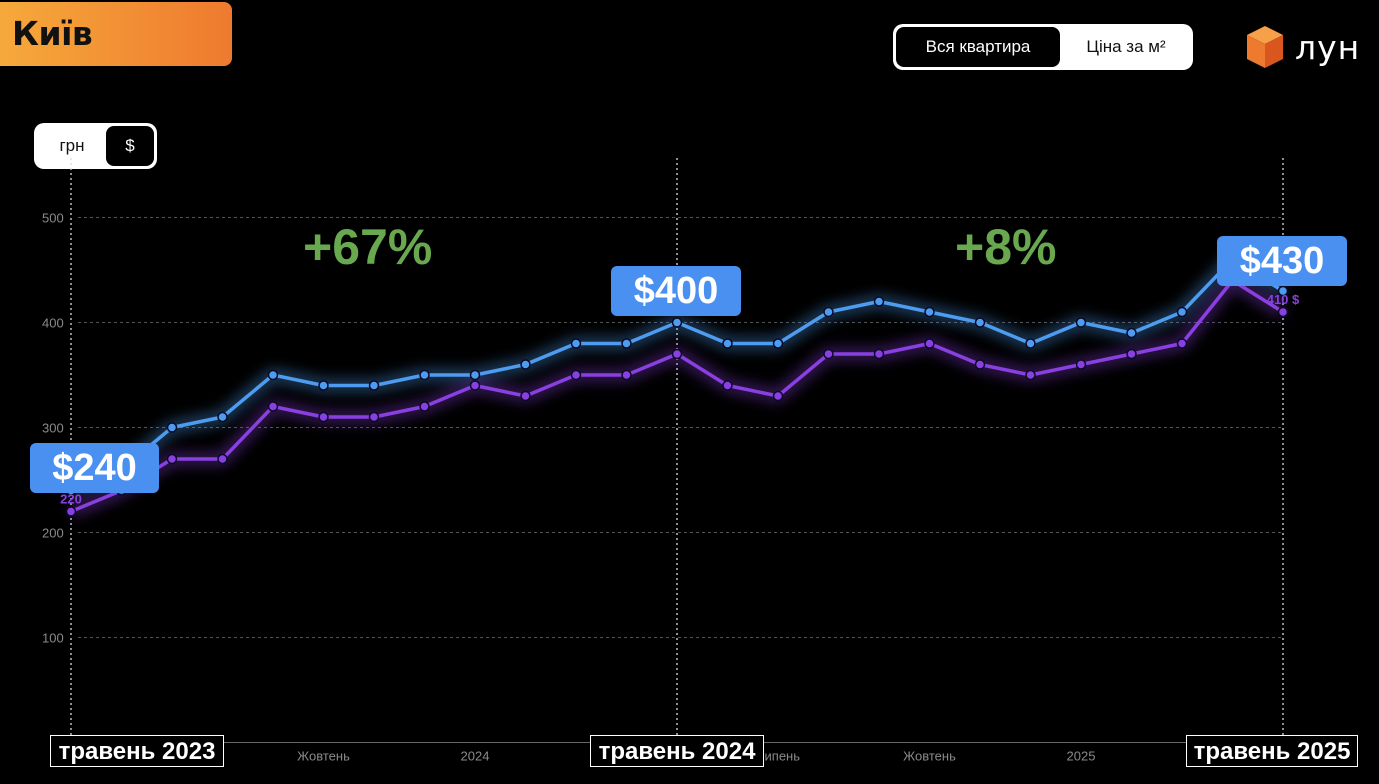 The width and height of the screenshot is (1379, 784). I want to click on price-bubble-mid: $400, so click(676, 291).